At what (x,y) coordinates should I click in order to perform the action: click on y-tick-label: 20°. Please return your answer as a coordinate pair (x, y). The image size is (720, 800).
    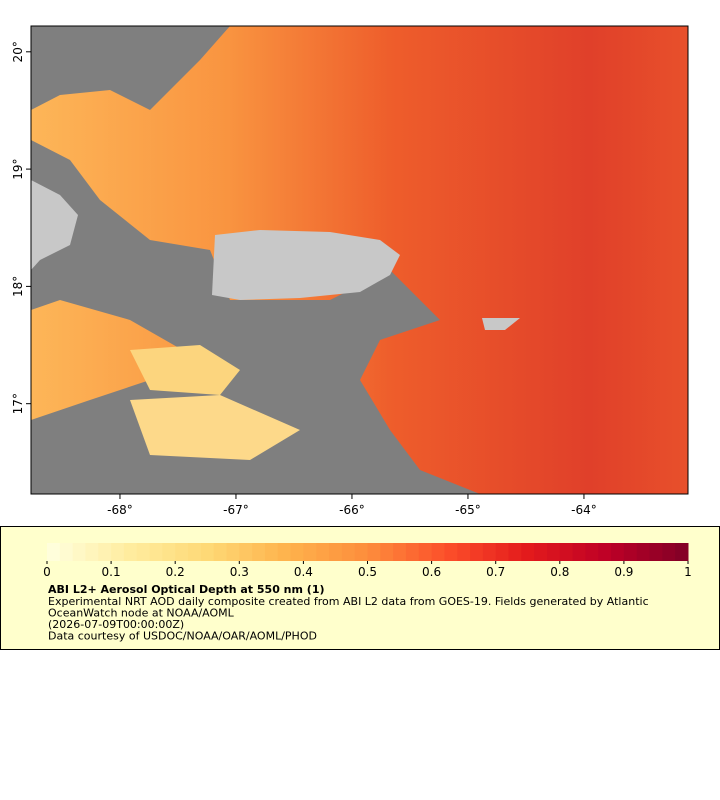
    Looking at the image, I should click on (18, 51).